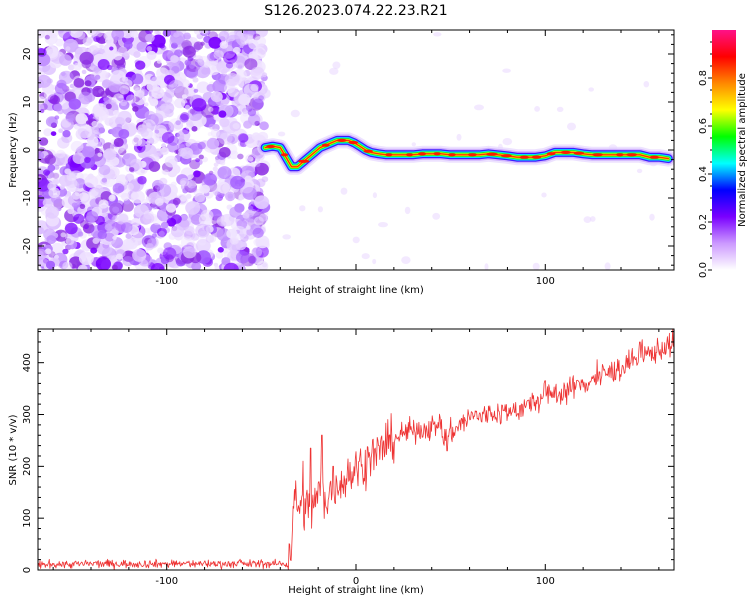  I want to click on y-tick-label: 0, so click(27, 150).